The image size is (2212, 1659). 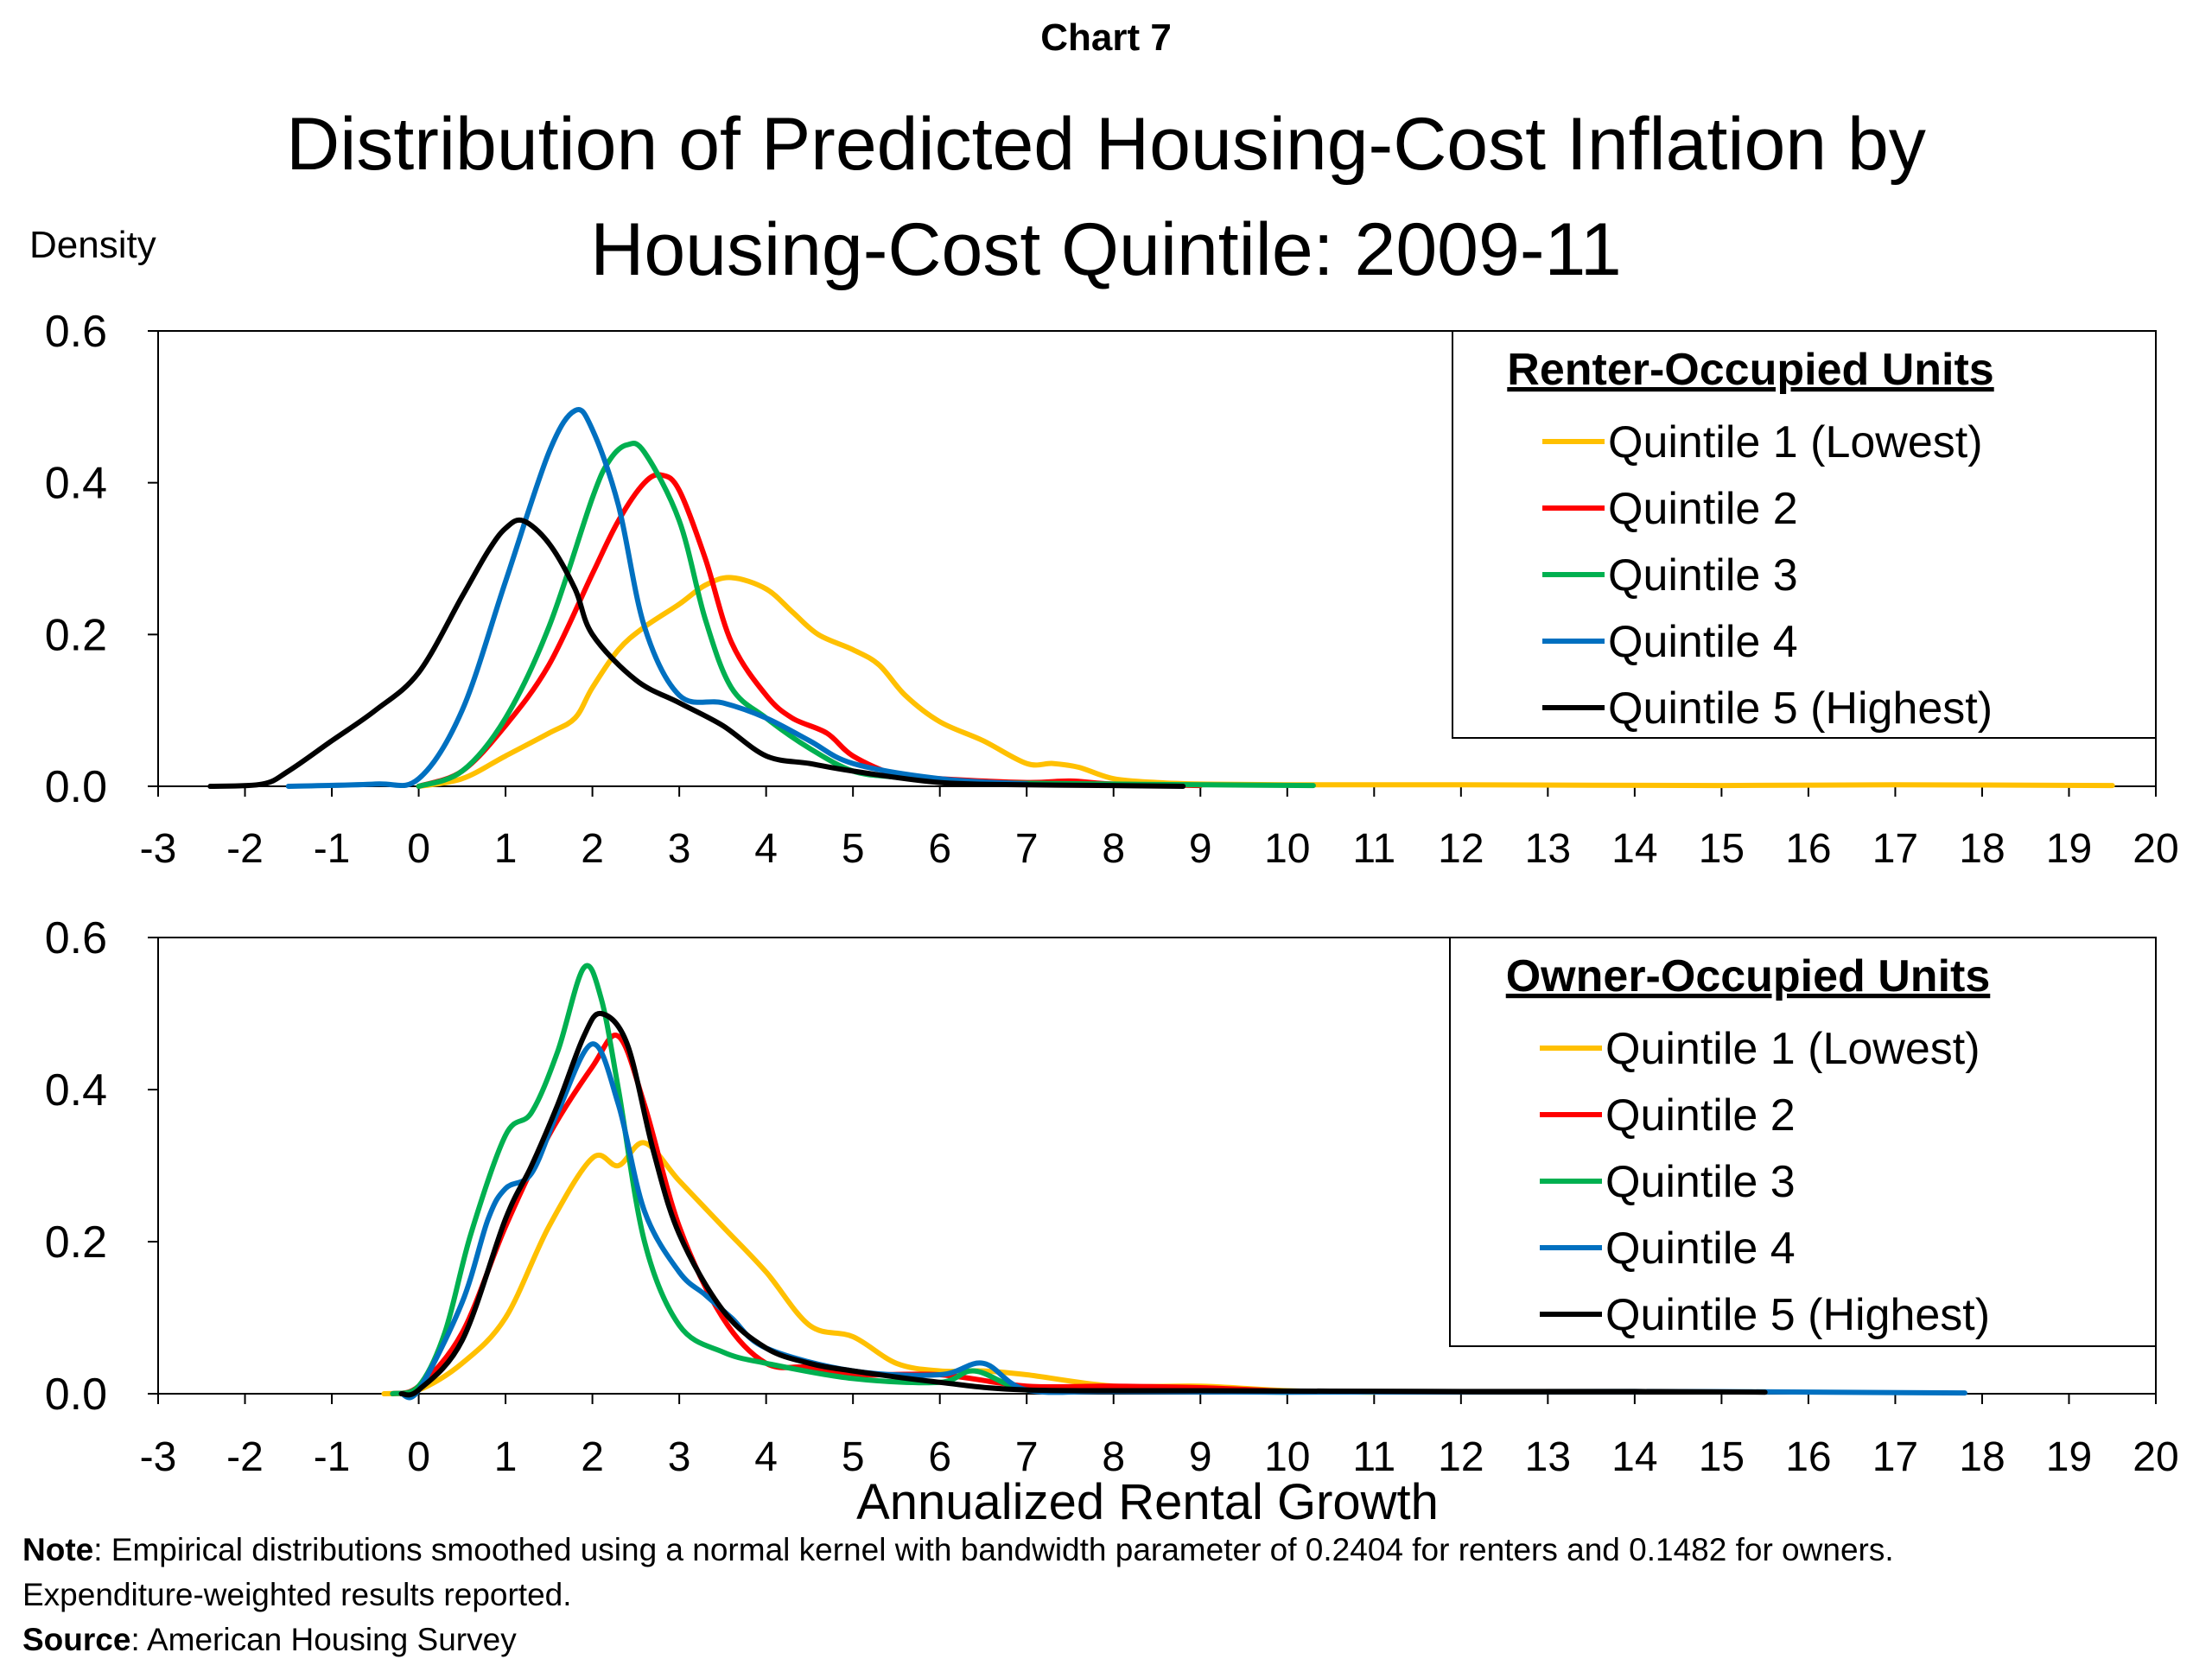 I want to click on footnote-source: Source: American Housing Survey, so click(x=269, y=1639).